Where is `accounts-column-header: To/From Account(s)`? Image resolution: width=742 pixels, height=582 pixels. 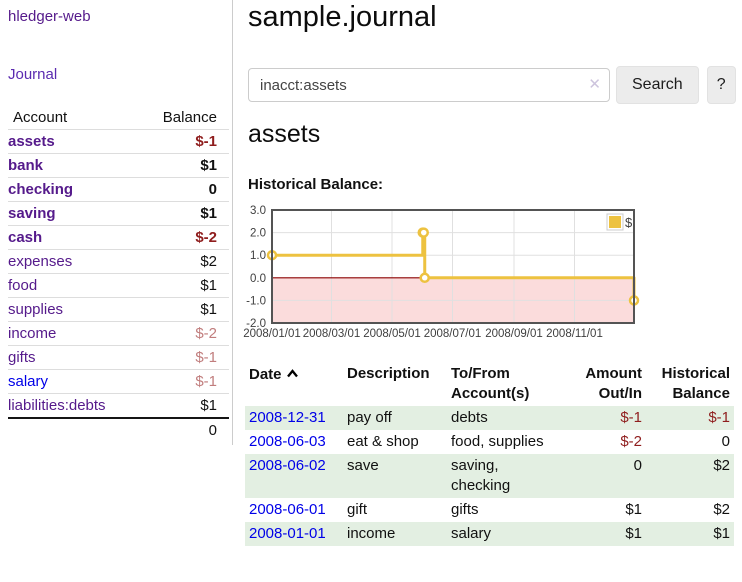
accounts-column-header: To/From Account(s) is located at coordinates (490, 383).